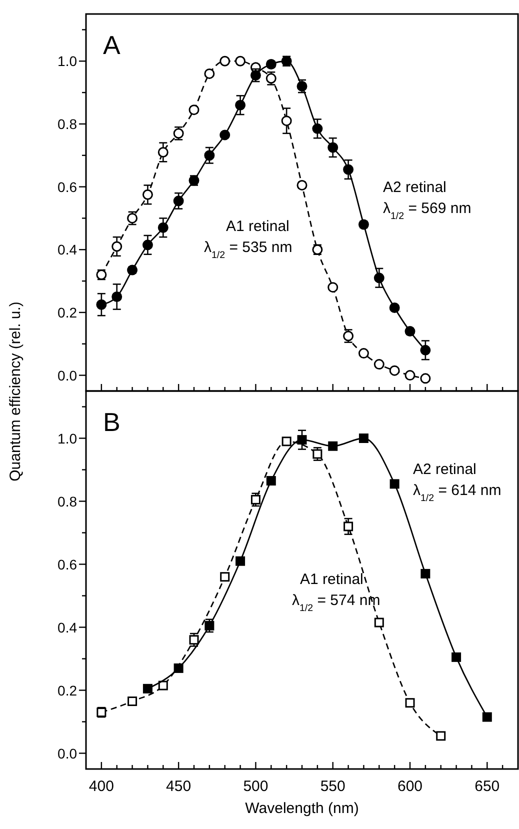  What do you see at coordinates (427, 211) in the screenshot?
I see `annotation: λ$_{1/2}$ = 569 nm` at bounding box center [427, 211].